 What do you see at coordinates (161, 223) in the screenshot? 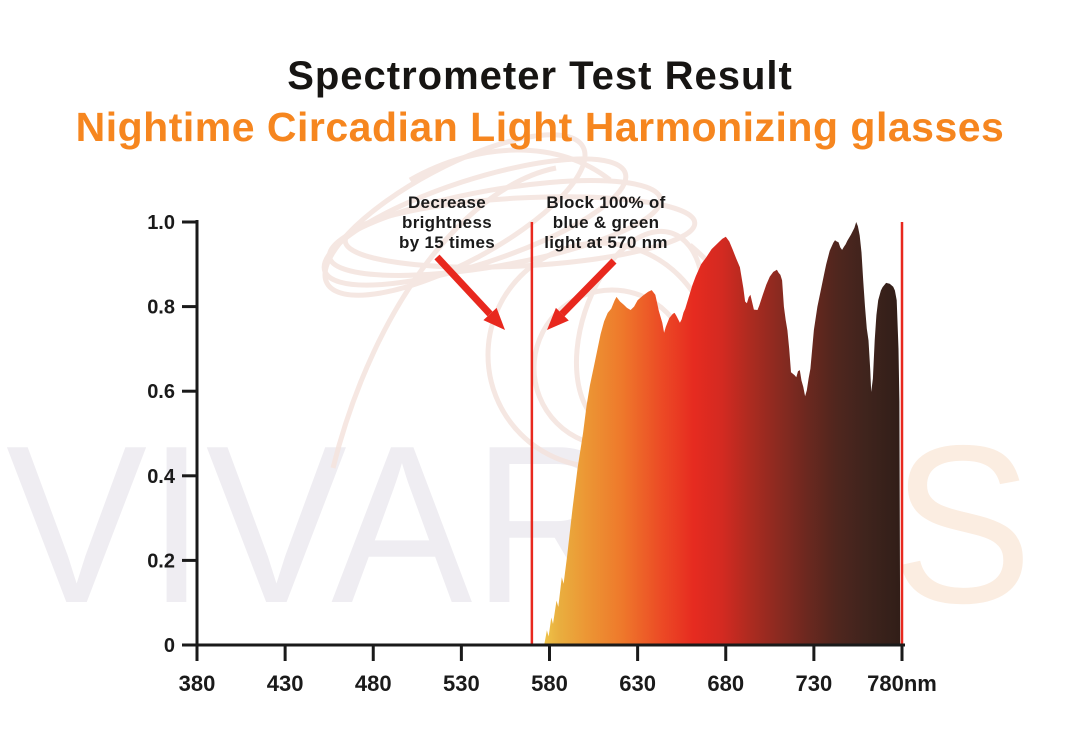
I see `y-tick-label: 1.0` at bounding box center [161, 223].